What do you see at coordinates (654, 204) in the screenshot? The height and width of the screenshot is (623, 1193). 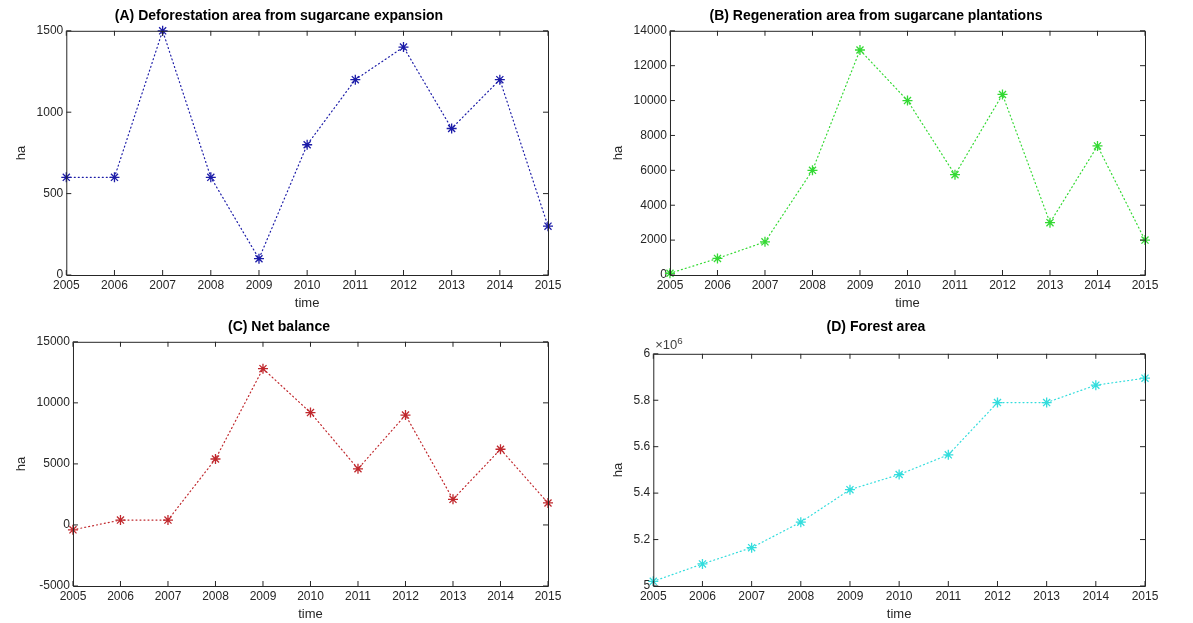 I see `y-tick-label: 4000` at bounding box center [654, 204].